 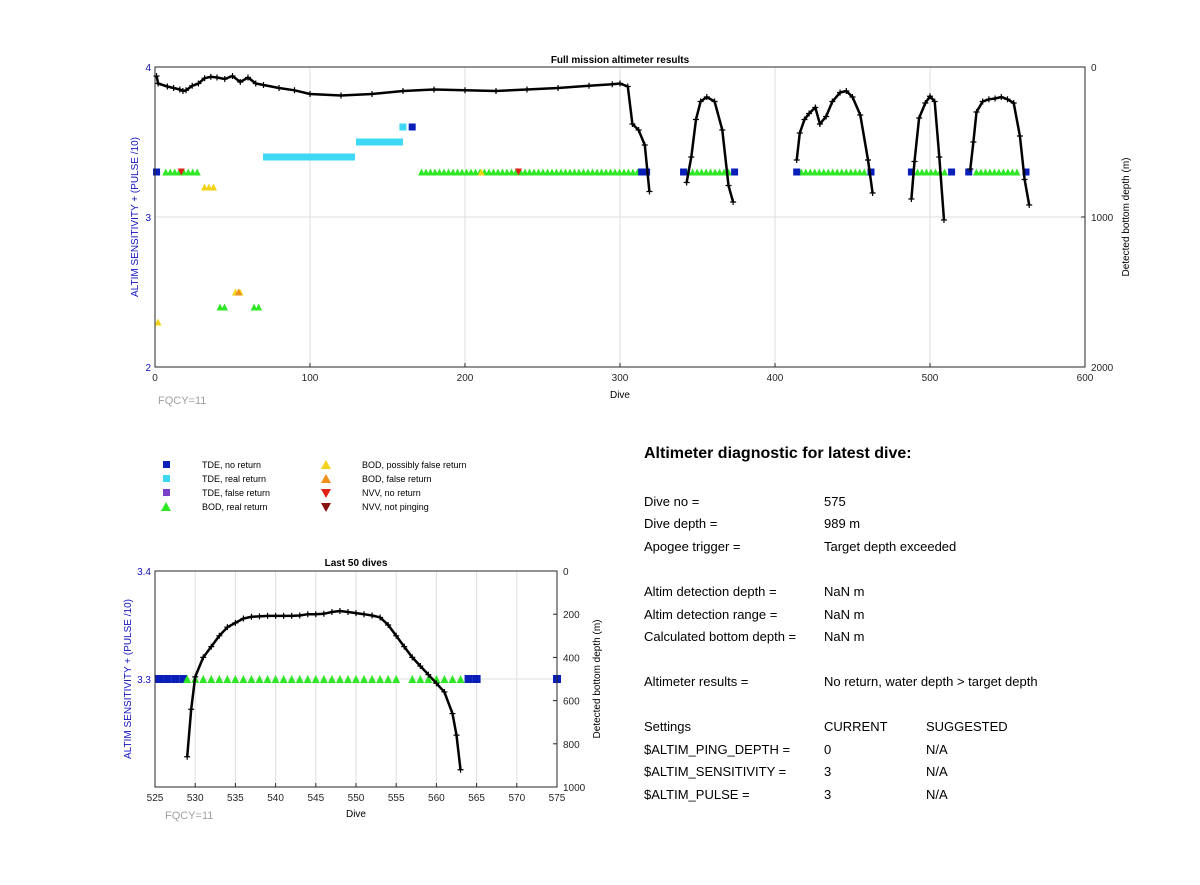 I want to click on y-tick-label: 3, so click(x=148, y=218).